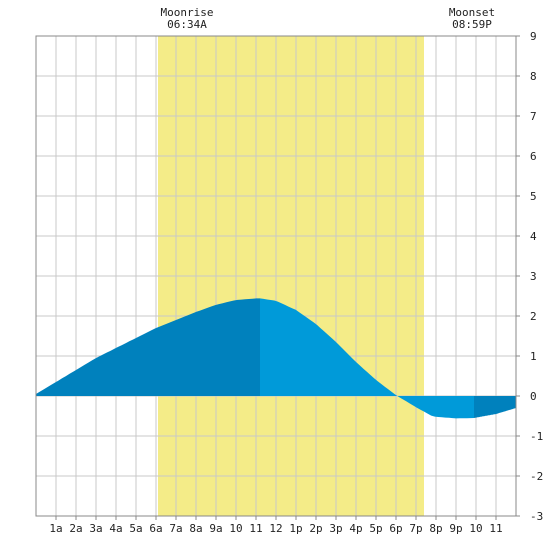 The height and width of the screenshot is (550, 550). I want to click on x-tick-label: 8a, so click(195, 528).